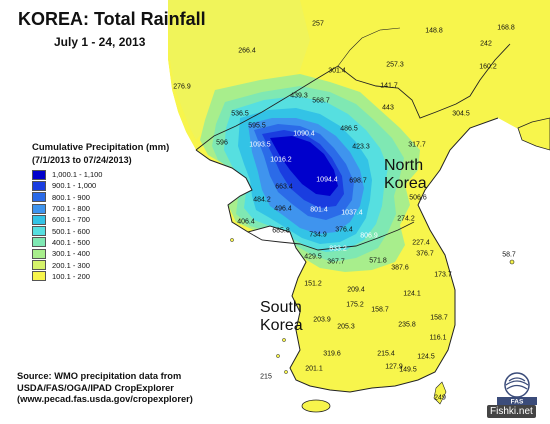  Describe the element at coordinates (77, 175) in the screenshot. I see `legend-label: 1,000.1 - 1,100` at that location.